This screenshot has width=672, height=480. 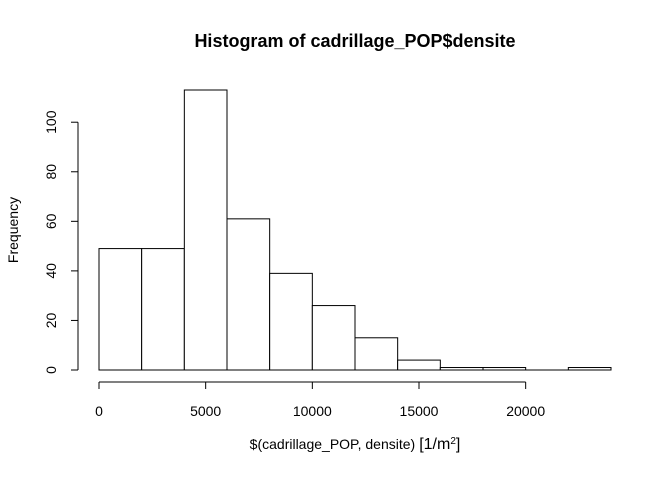 What do you see at coordinates (13, 230) in the screenshot?
I see `y-axis-label: Frequency` at bounding box center [13, 230].